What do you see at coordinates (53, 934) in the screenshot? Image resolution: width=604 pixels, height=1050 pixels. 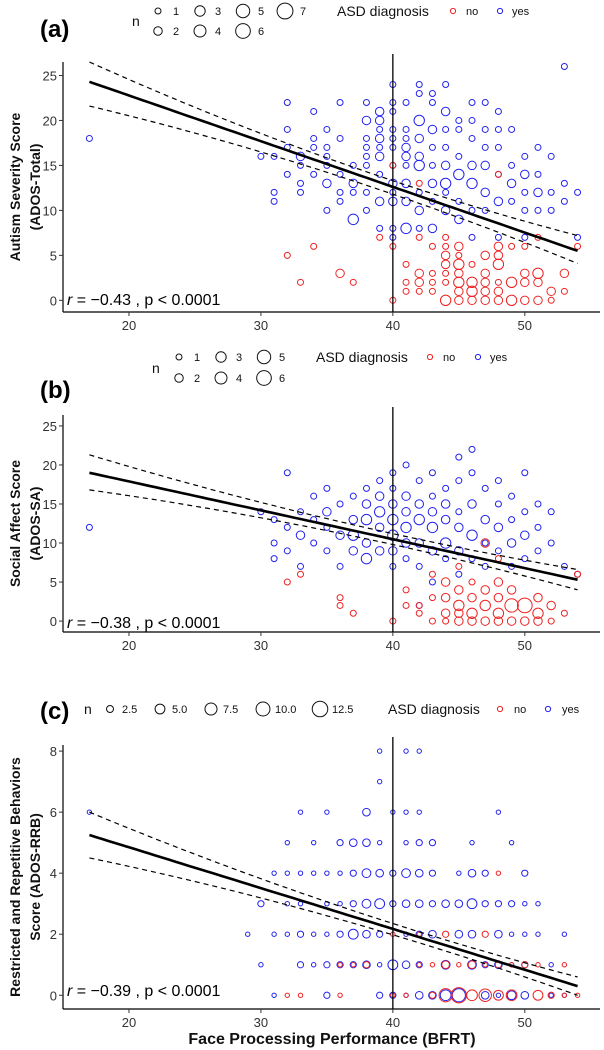 I see `y-tick-label: 2` at bounding box center [53, 934].